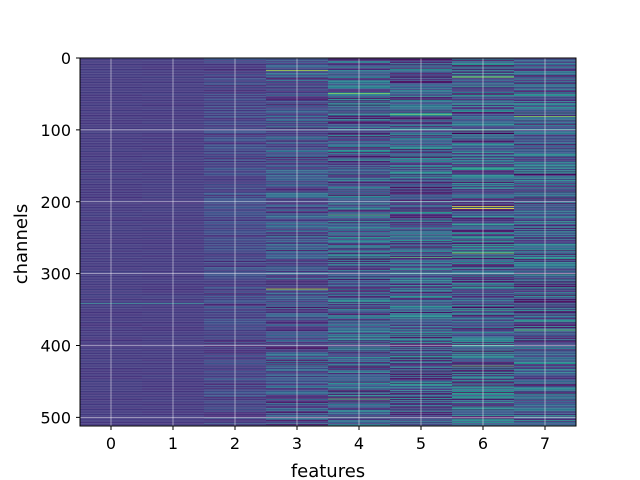  What do you see at coordinates (55, 202) in the screenshot?
I see `y-tick-label: 200` at bounding box center [55, 202].